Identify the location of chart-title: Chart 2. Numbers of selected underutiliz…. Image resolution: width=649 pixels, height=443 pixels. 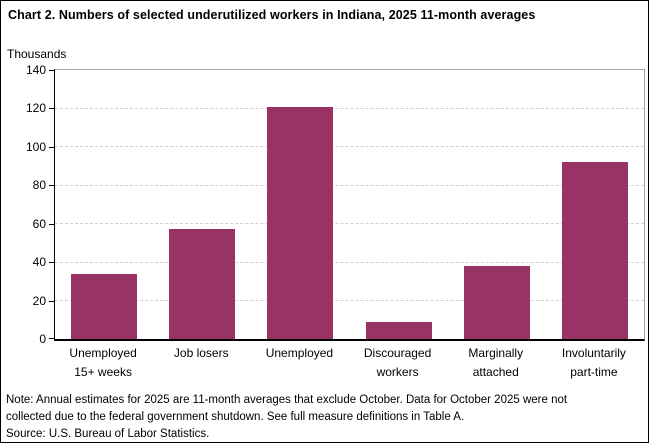
(272, 15).